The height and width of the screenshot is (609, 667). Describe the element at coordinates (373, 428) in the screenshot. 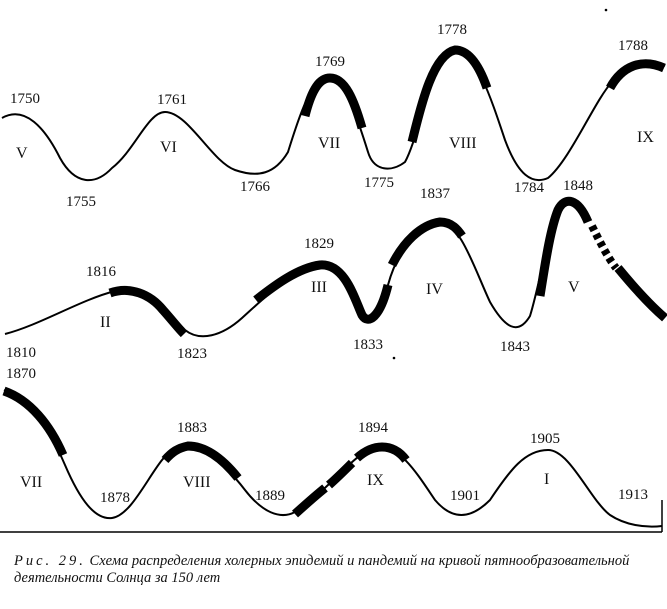

I see `year-label: 1894` at that location.